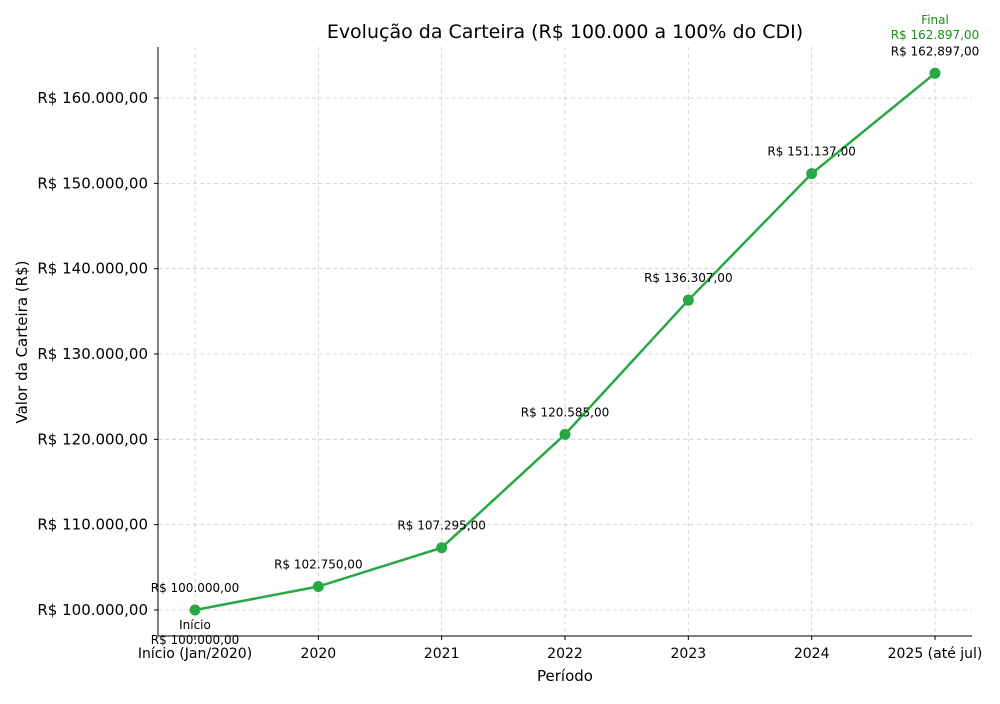  What do you see at coordinates (92, 610) in the screenshot?
I see `y-tick-label: R$ 100.000,00` at bounding box center [92, 610].